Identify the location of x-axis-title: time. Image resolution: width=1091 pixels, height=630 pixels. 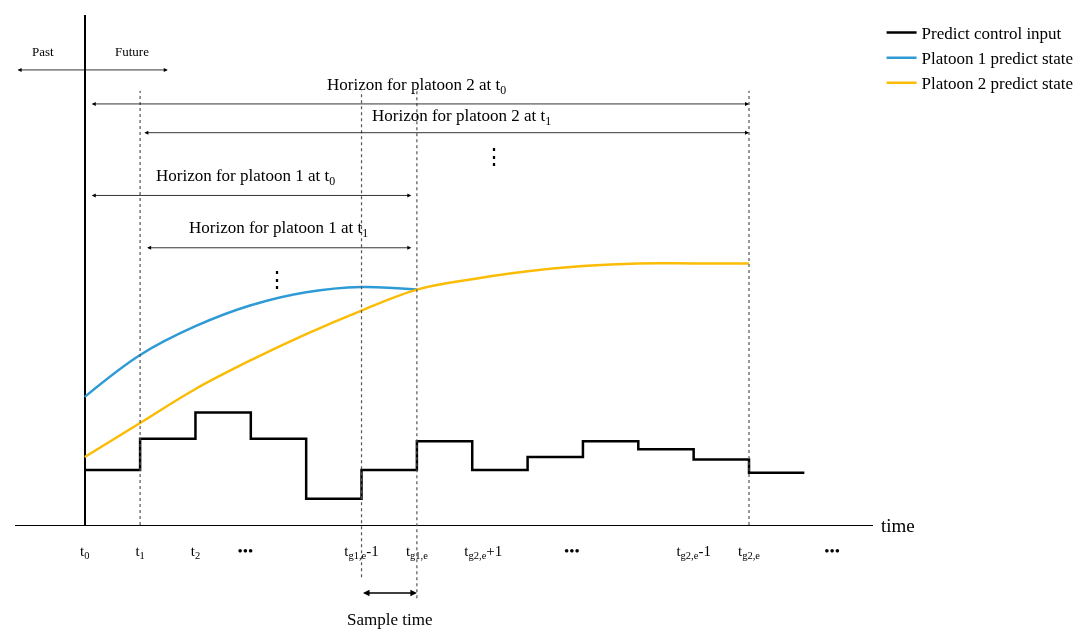
(898, 525).